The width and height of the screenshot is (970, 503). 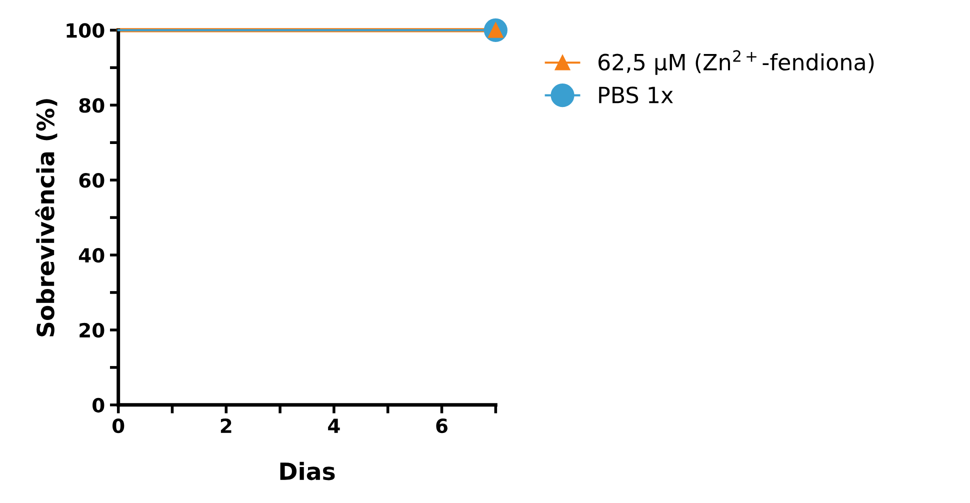 I want to click on y-tick-label: 20, so click(x=92, y=330).